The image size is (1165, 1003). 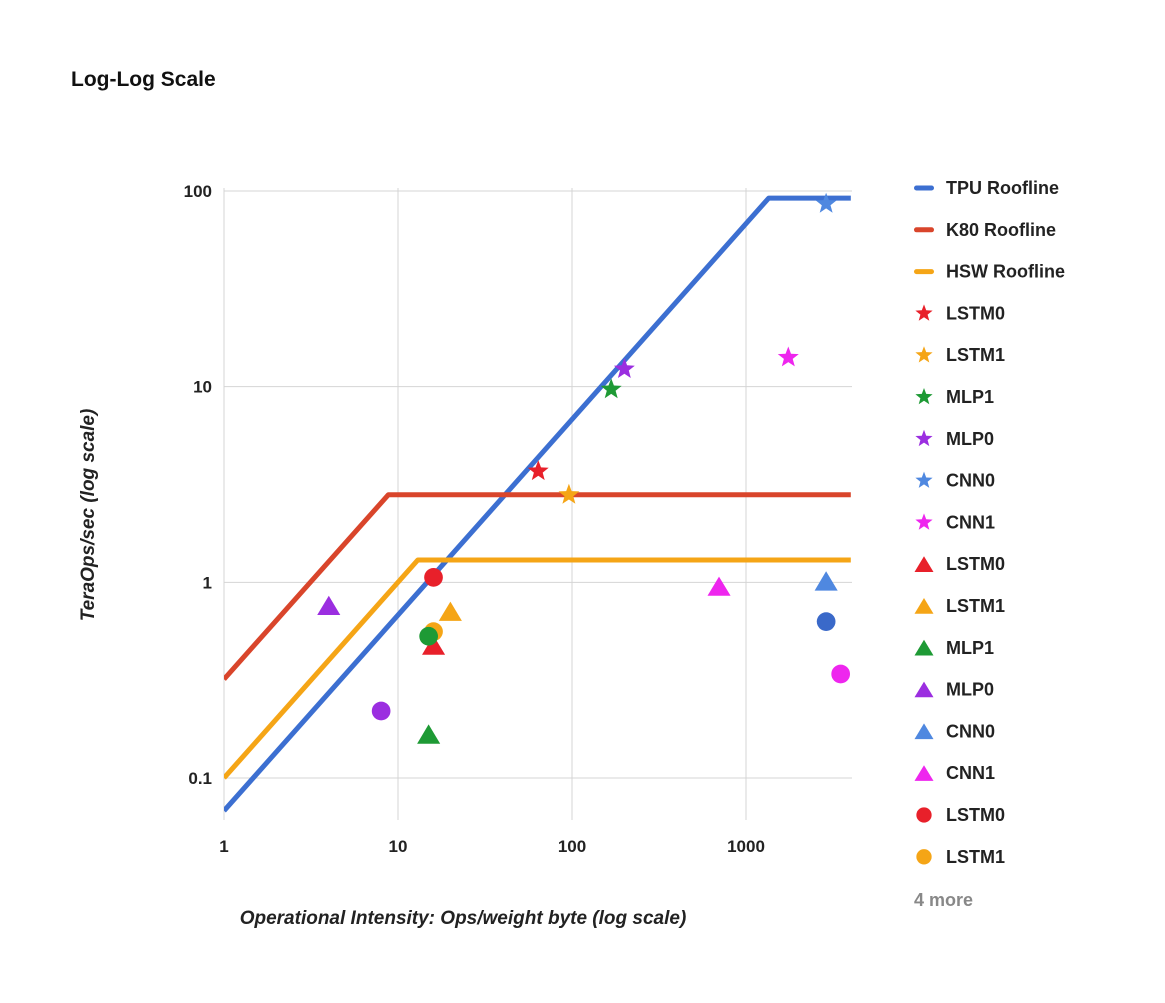 I want to click on chart-title: Log-Log Scale, so click(x=143, y=79).